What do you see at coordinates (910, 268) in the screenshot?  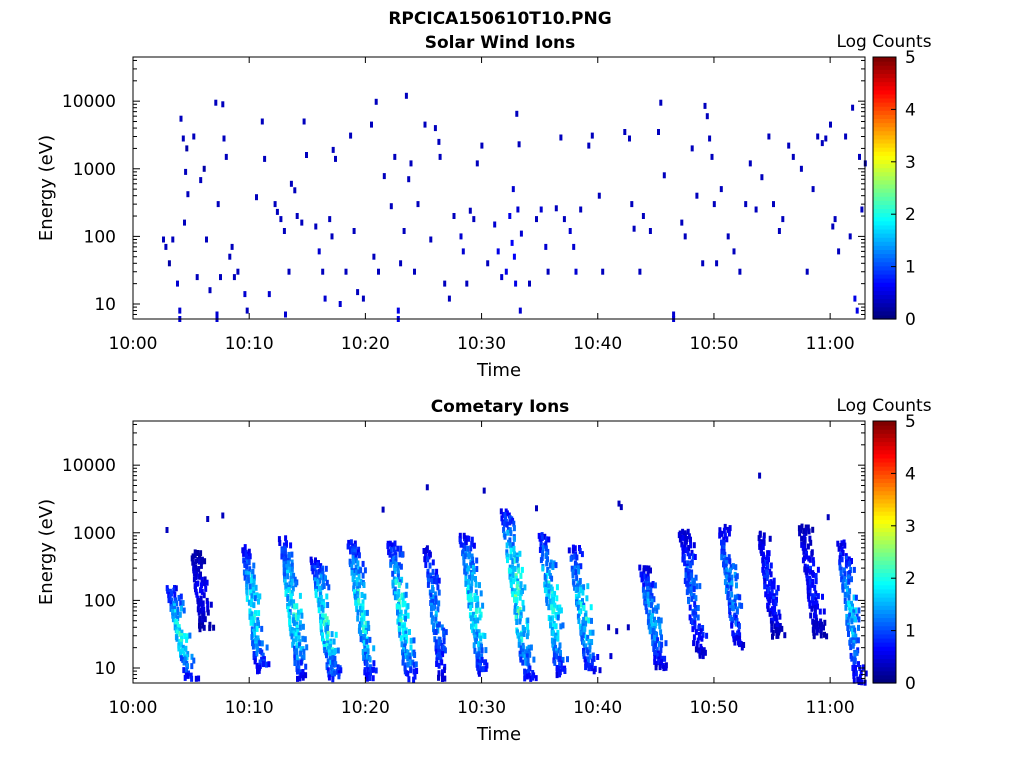 I see `colorbar-tick-label: 1` at bounding box center [910, 268].